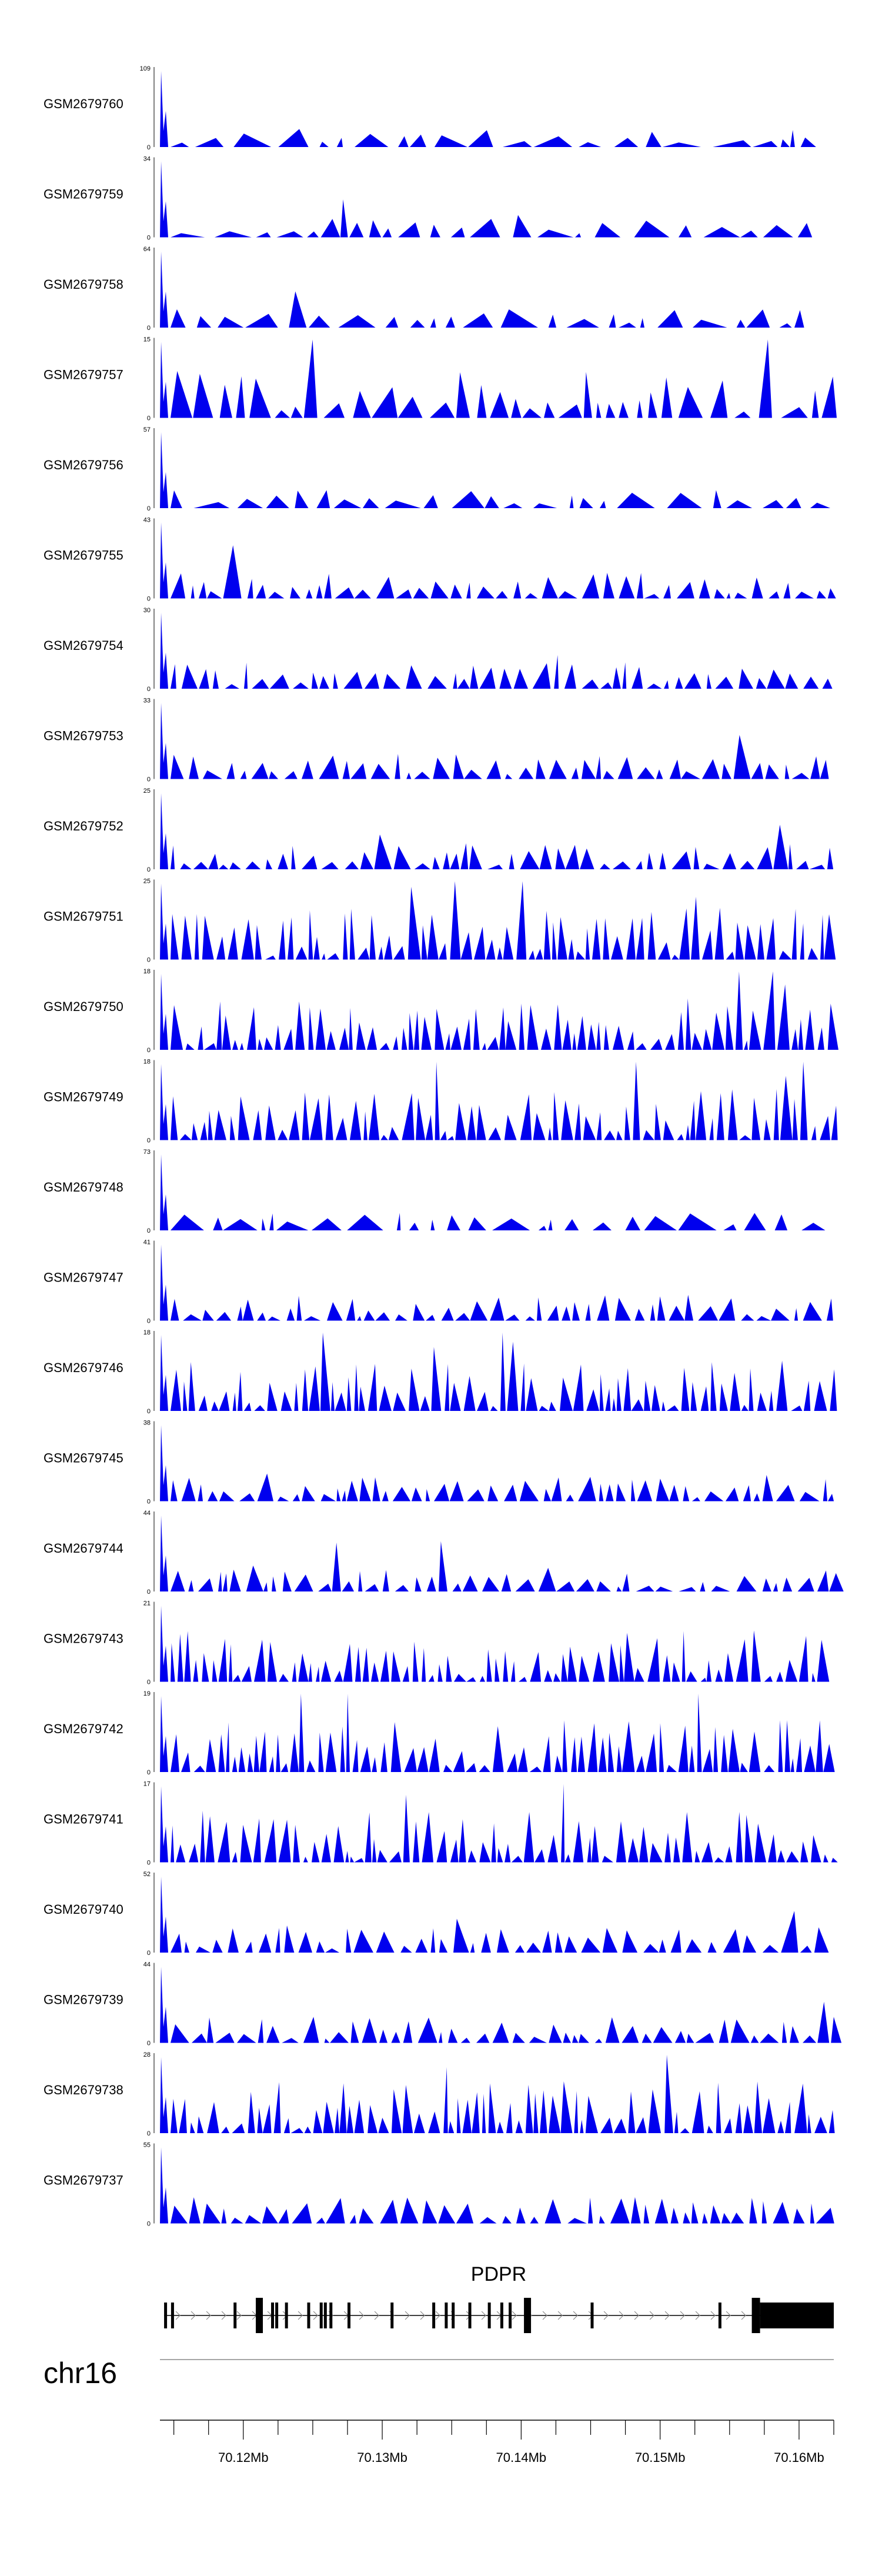 The width and height of the screenshot is (882, 2576). I want to click on track-ymax: 52, so click(147, 1874).